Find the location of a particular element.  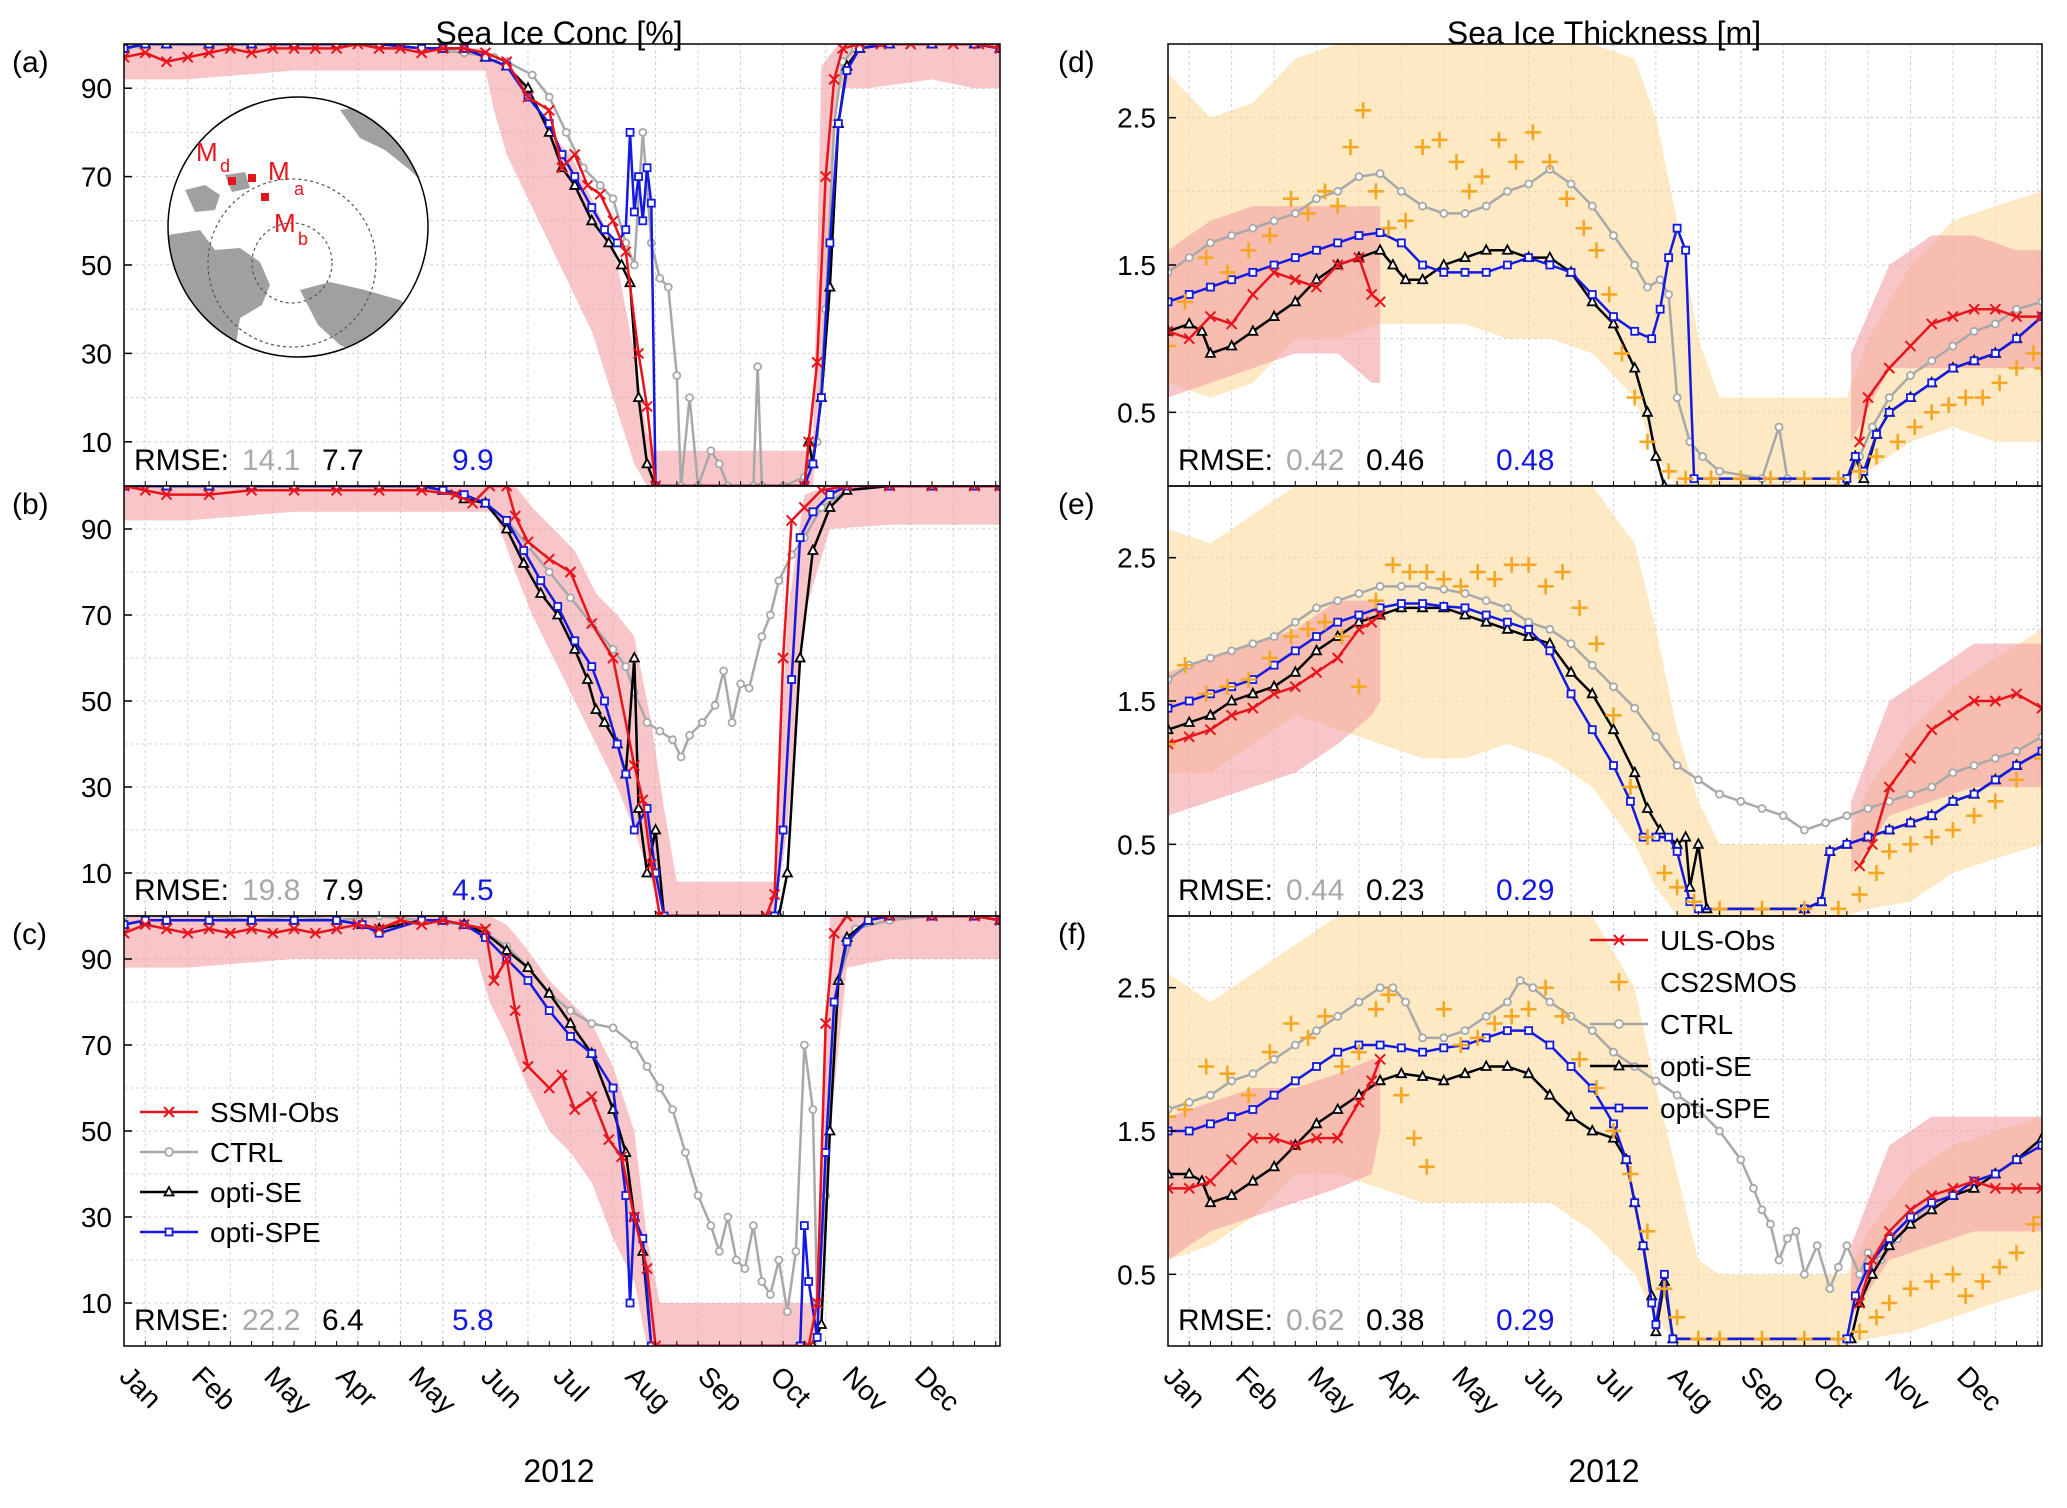

y-tick-label: 10 is located at coordinates (96, 442).